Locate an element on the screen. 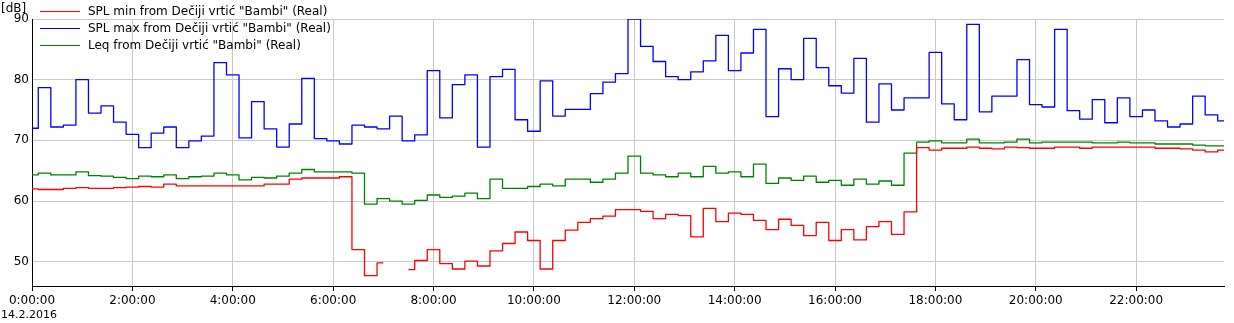 Image resolution: width=1234 pixels, height=323 pixels. text: 14.2.2016 is located at coordinates (29, 314).